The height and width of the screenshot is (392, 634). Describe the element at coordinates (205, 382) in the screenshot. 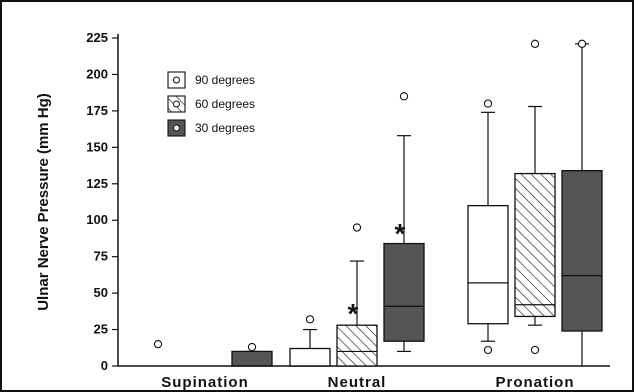

I see `x-category-label: Supination` at that location.